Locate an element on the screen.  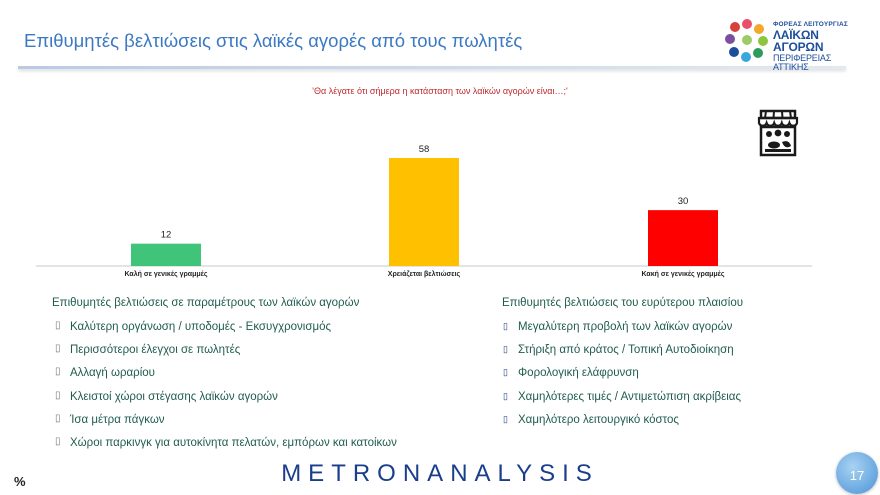
market-stall-icon is located at coordinates (778, 133).